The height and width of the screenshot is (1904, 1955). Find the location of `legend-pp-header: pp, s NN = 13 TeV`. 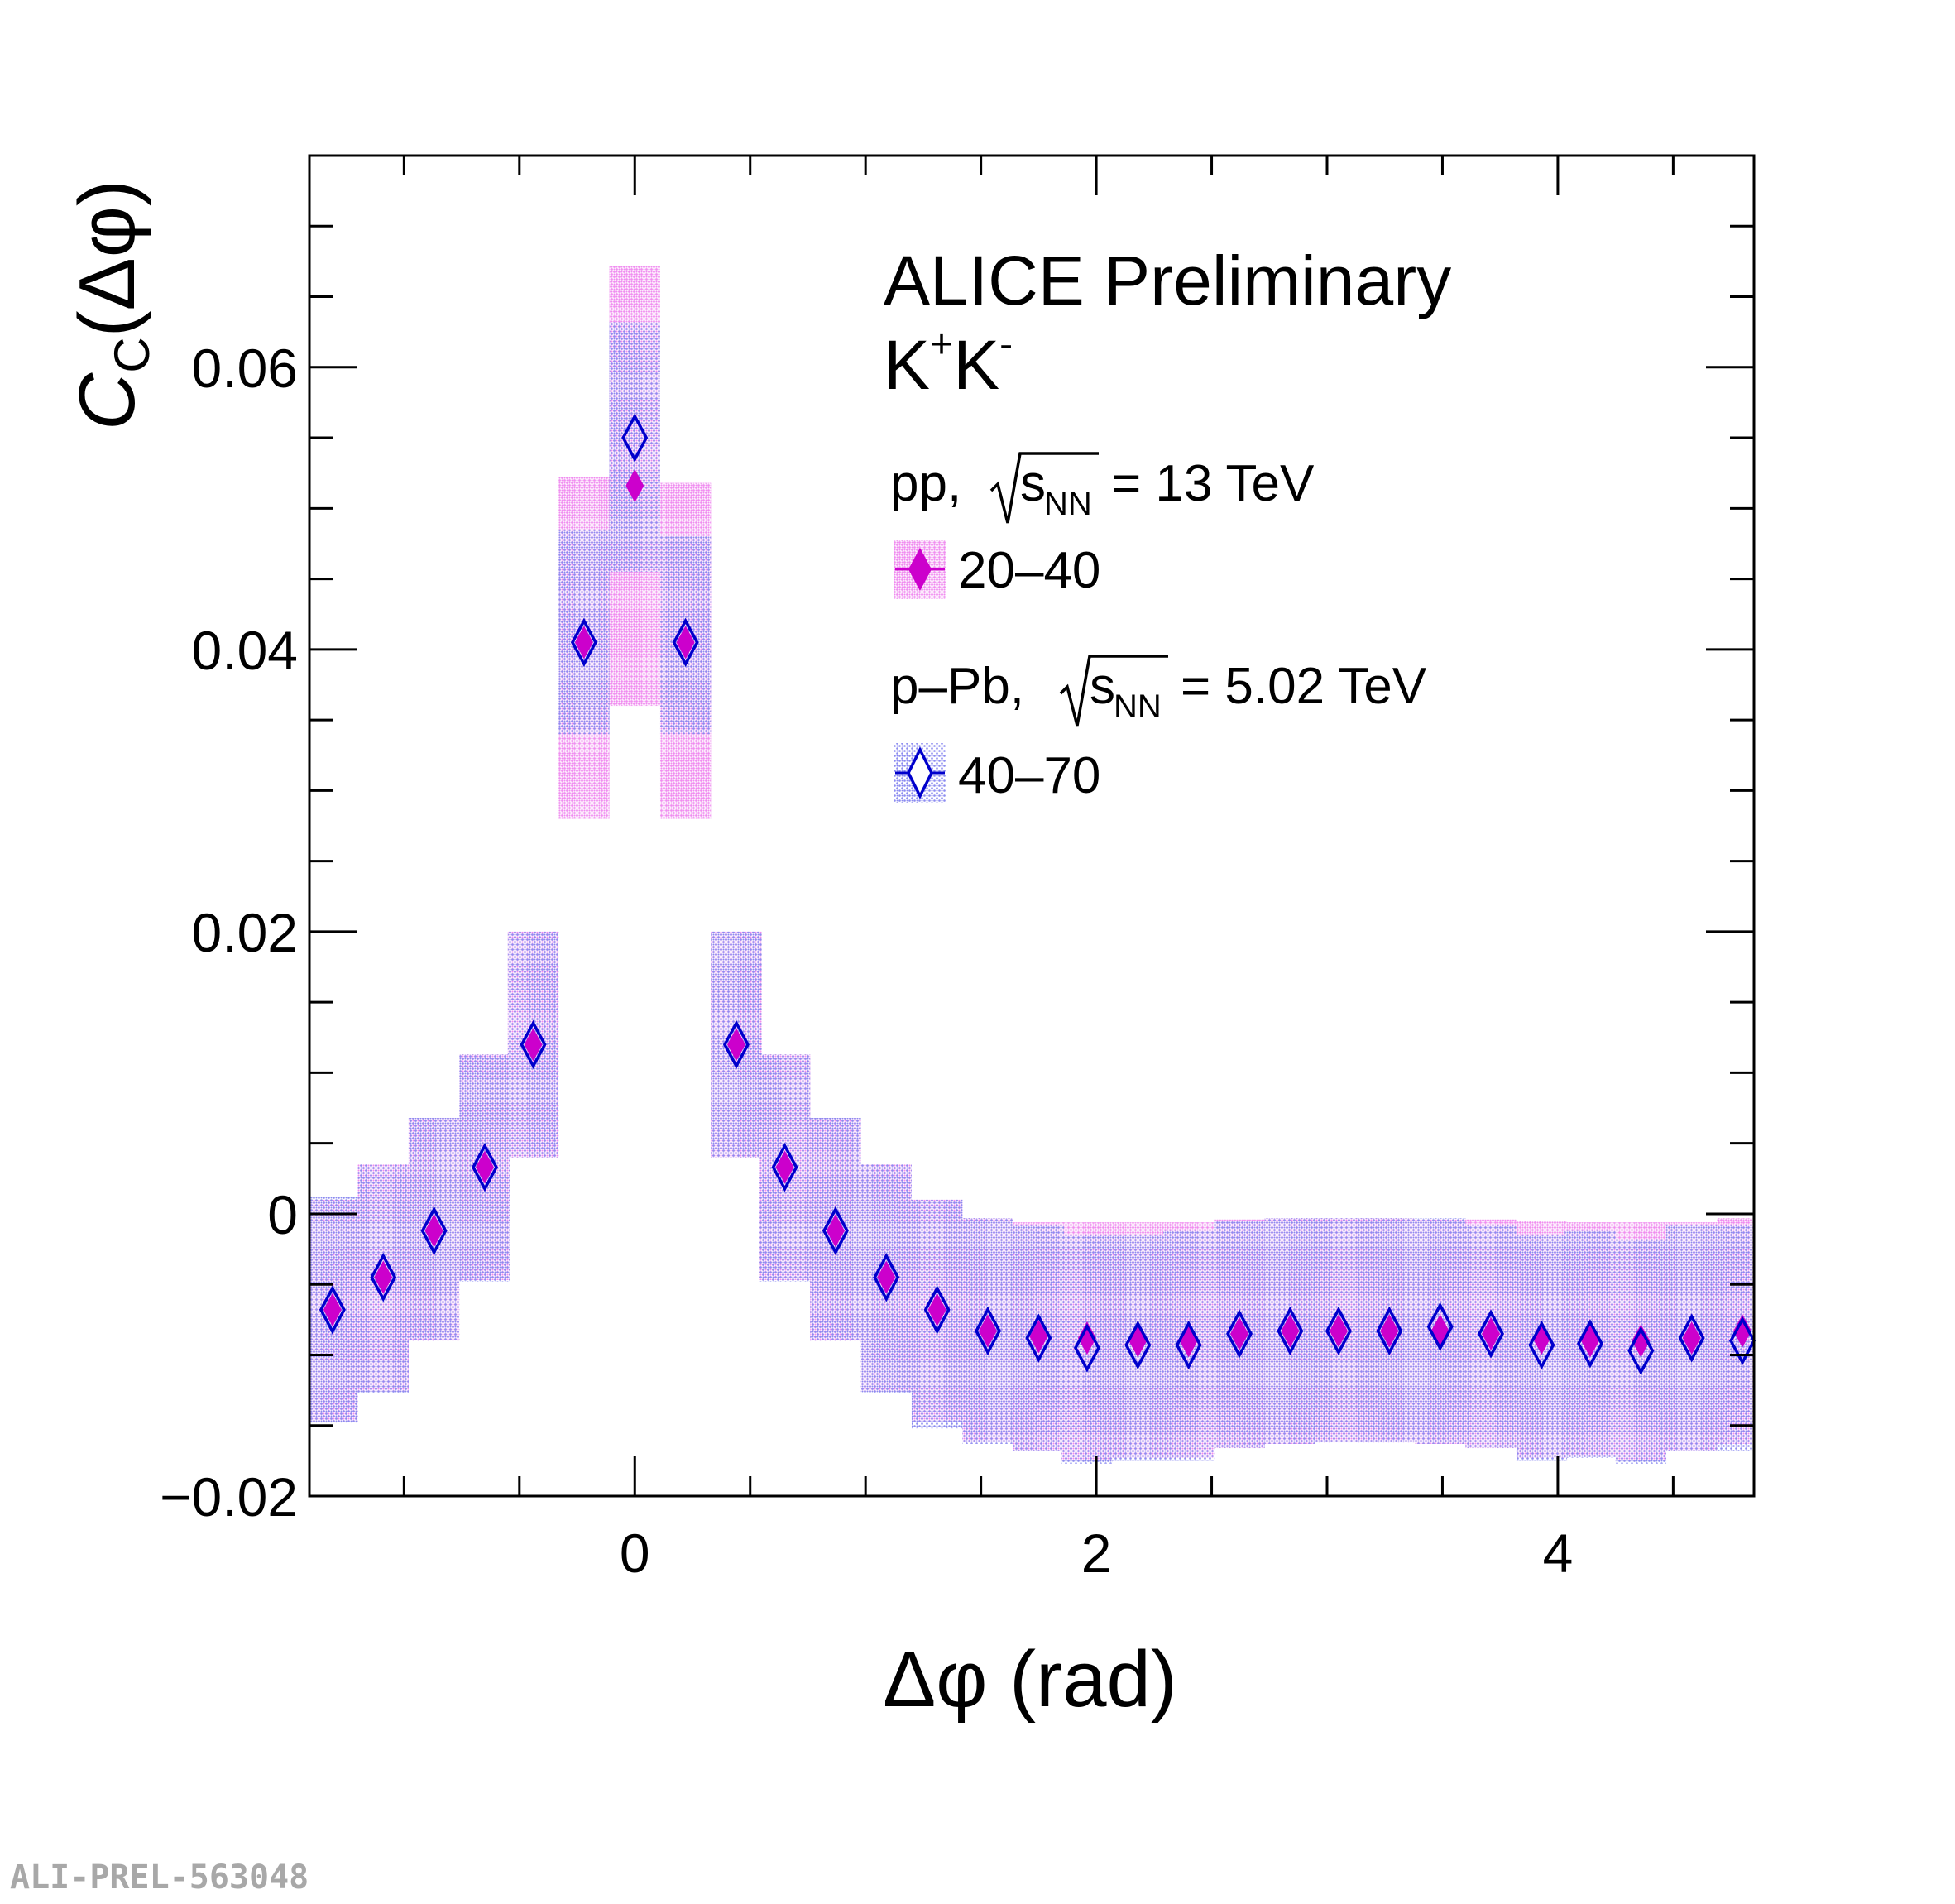

legend-pp-header: pp, s NN = 13 TeV is located at coordinates (1102, 488).